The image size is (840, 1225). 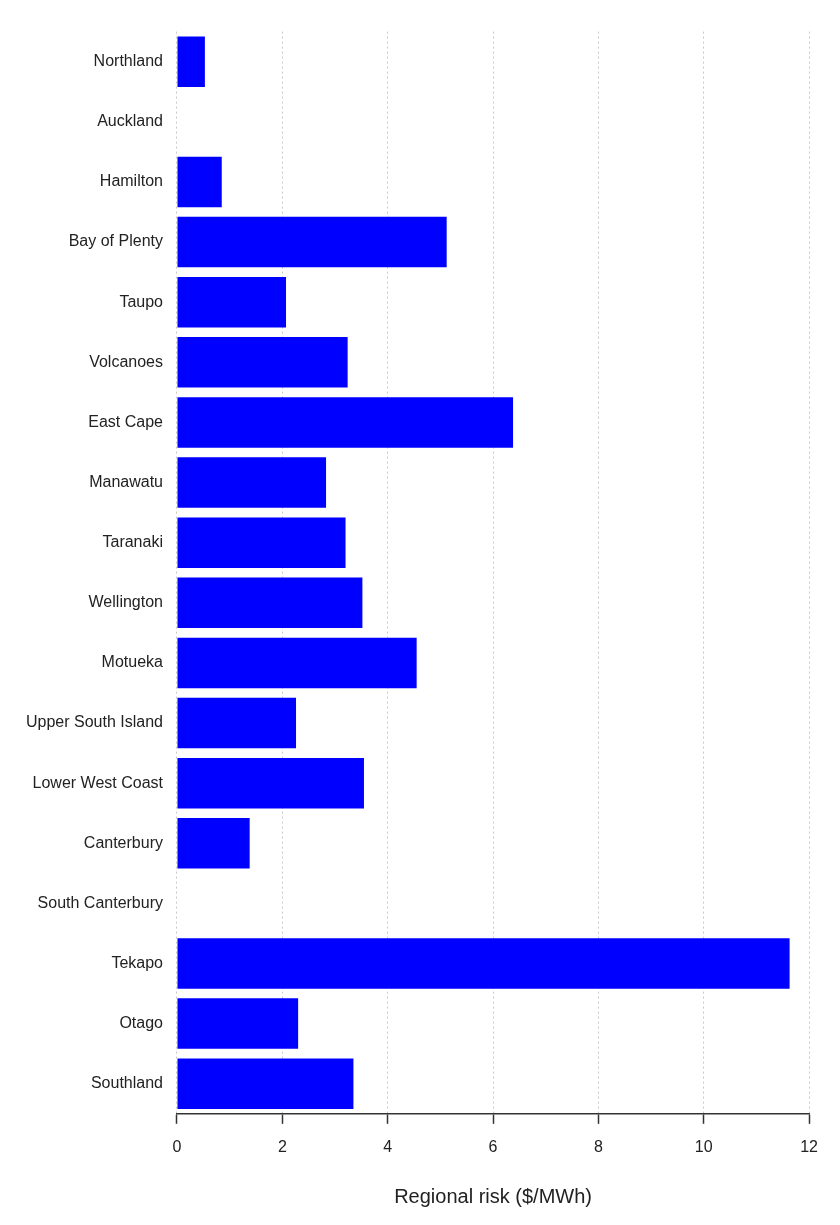 What do you see at coordinates (703, 1146) in the screenshot?
I see `x-tick-label: 10` at bounding box center [703, 1146].